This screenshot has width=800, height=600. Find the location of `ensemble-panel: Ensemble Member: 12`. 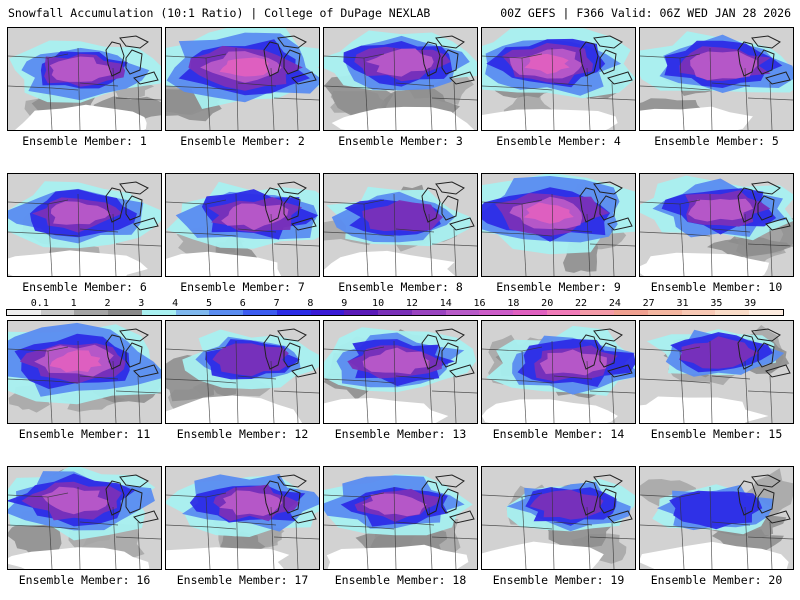

ensemble-panel: Ensemble Member: 12 is located at coordinates (242, 380).